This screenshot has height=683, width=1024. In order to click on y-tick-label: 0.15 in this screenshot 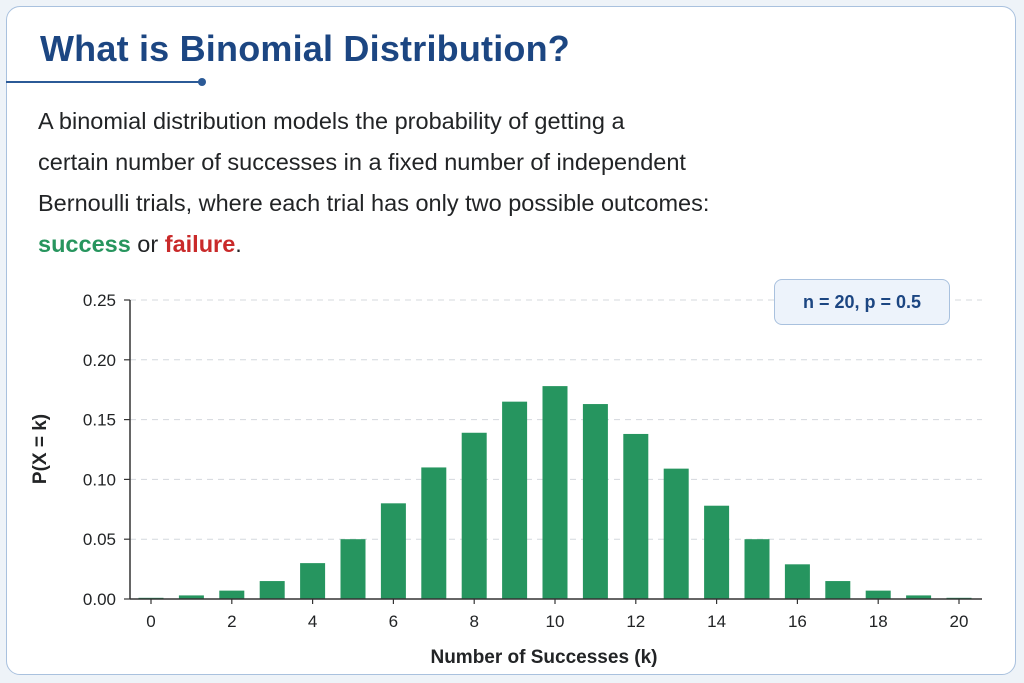, I will do `click(99, 420)`.